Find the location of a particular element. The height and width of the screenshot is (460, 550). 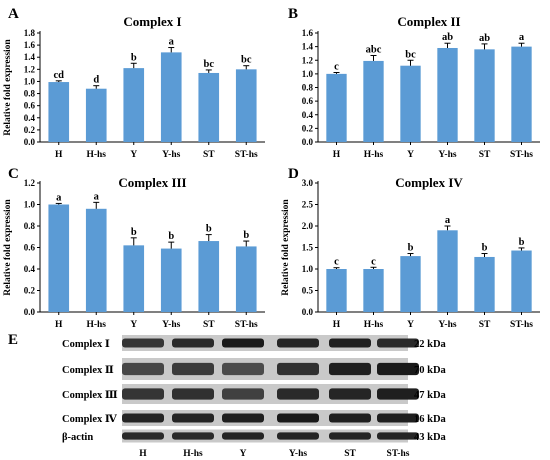

significance-label: cd is located at coordinates (59, 75).